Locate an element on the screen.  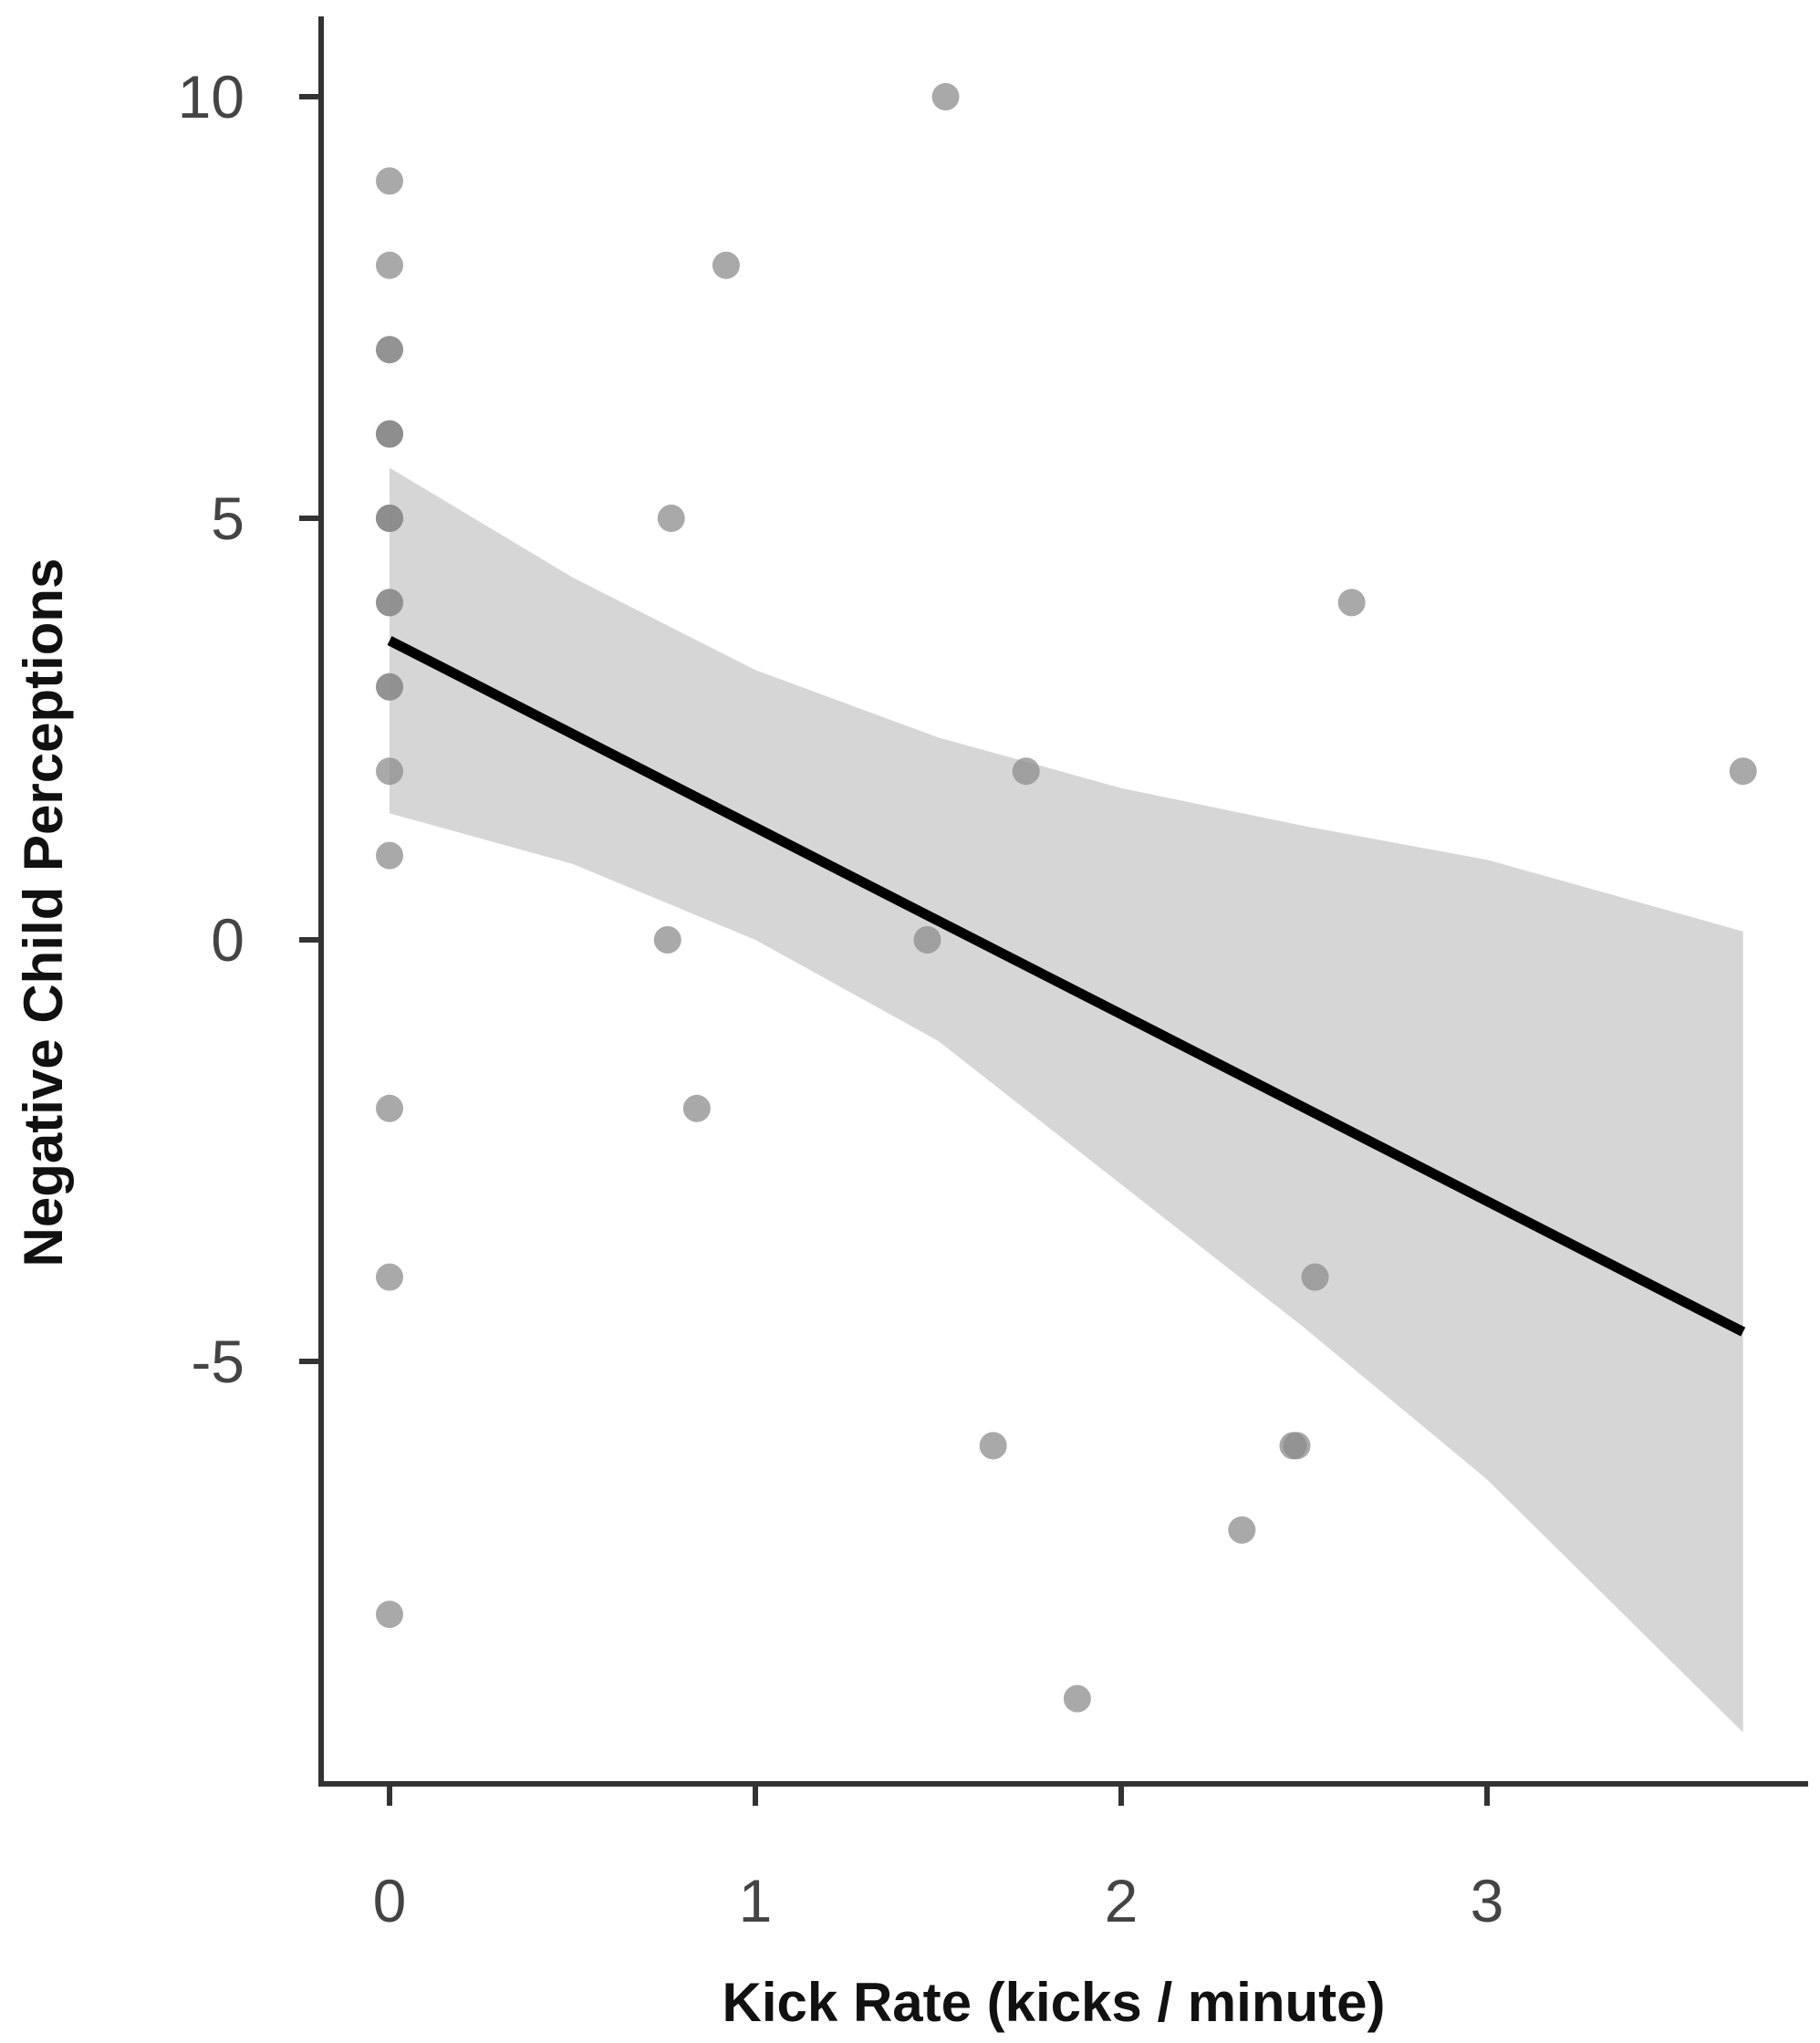
x-tick-label: 0 is located at coordinates (390, 1901).